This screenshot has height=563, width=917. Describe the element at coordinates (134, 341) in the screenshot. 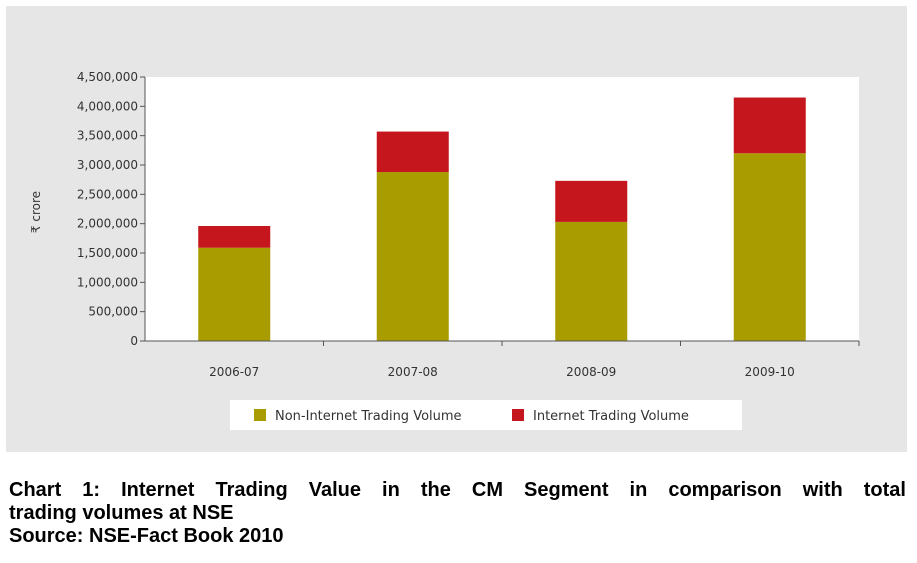

I see `y-tick-label: 0` at that location.